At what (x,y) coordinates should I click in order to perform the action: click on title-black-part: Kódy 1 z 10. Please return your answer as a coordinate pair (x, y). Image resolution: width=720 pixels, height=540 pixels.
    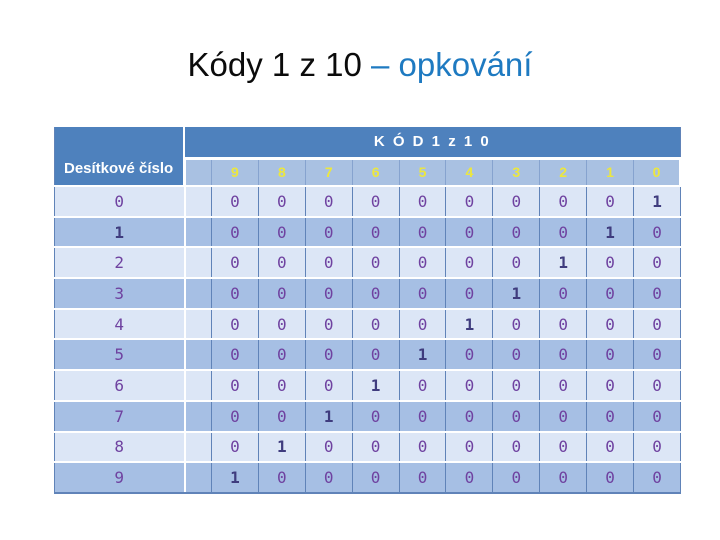
    Looking at the image, I should click on (279, 64).